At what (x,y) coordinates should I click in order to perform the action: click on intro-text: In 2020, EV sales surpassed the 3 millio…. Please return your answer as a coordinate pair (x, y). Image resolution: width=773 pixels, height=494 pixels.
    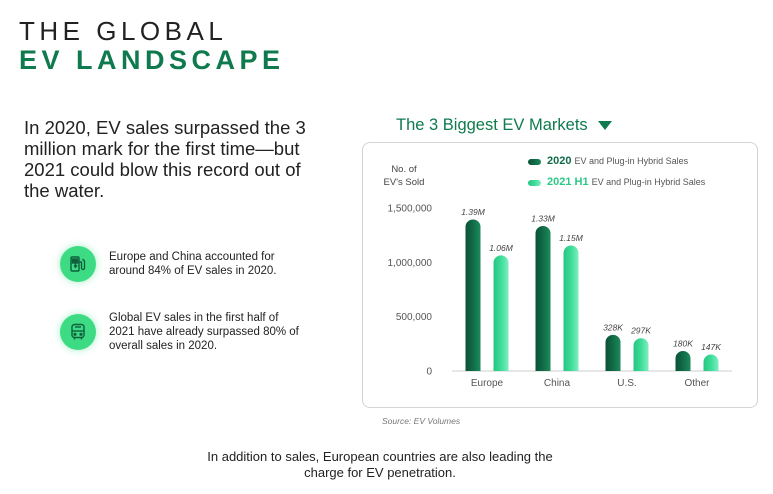
    Looking at the image, I should click on (165, 159).